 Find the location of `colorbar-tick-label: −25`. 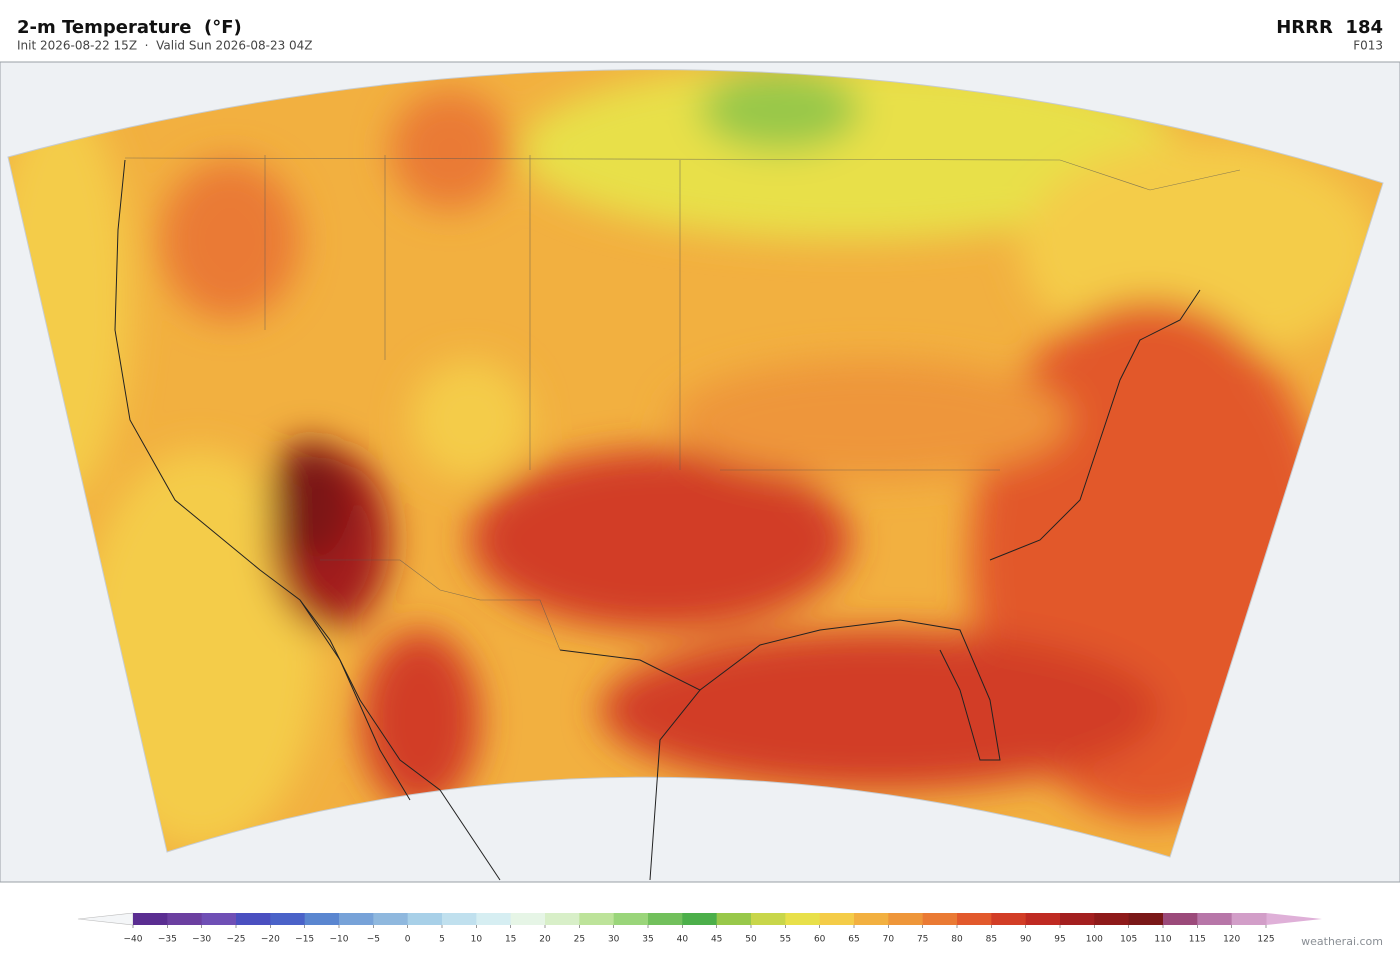

colorbar-tick-label: −25 is located at coordinates (236, 940).